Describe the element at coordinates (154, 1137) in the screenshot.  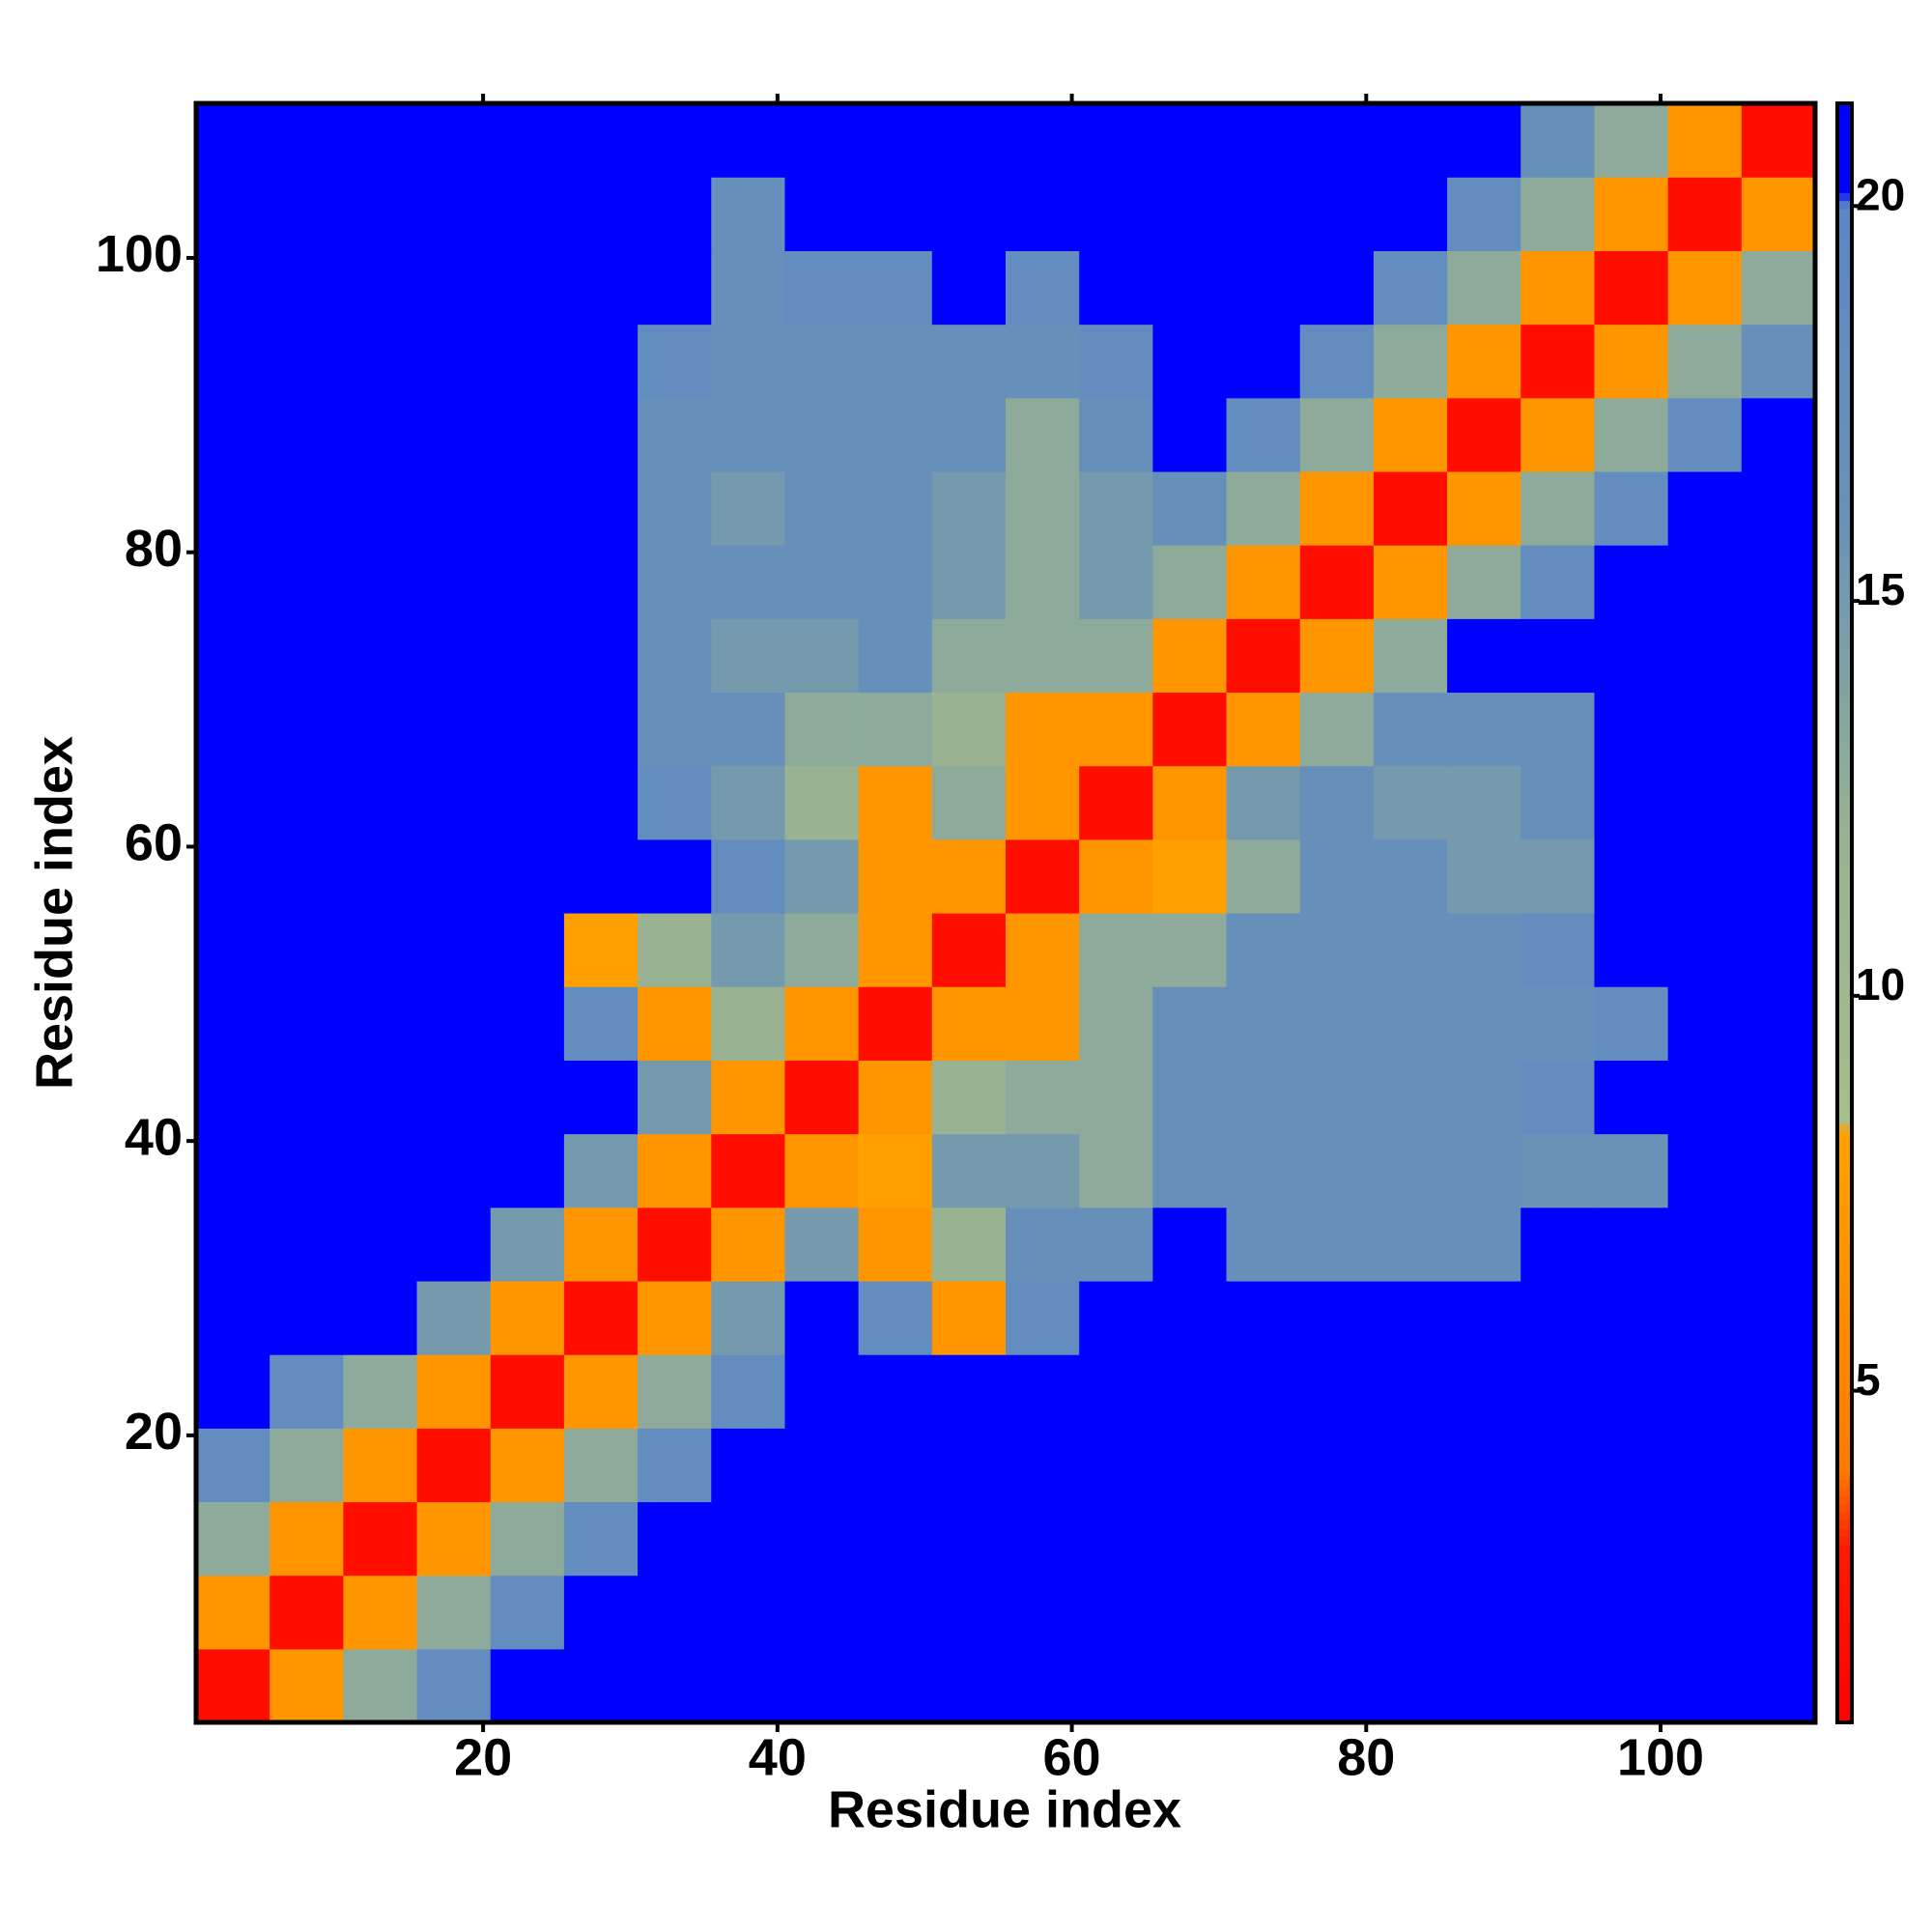
I see `y-tick-label: 40` at that location.